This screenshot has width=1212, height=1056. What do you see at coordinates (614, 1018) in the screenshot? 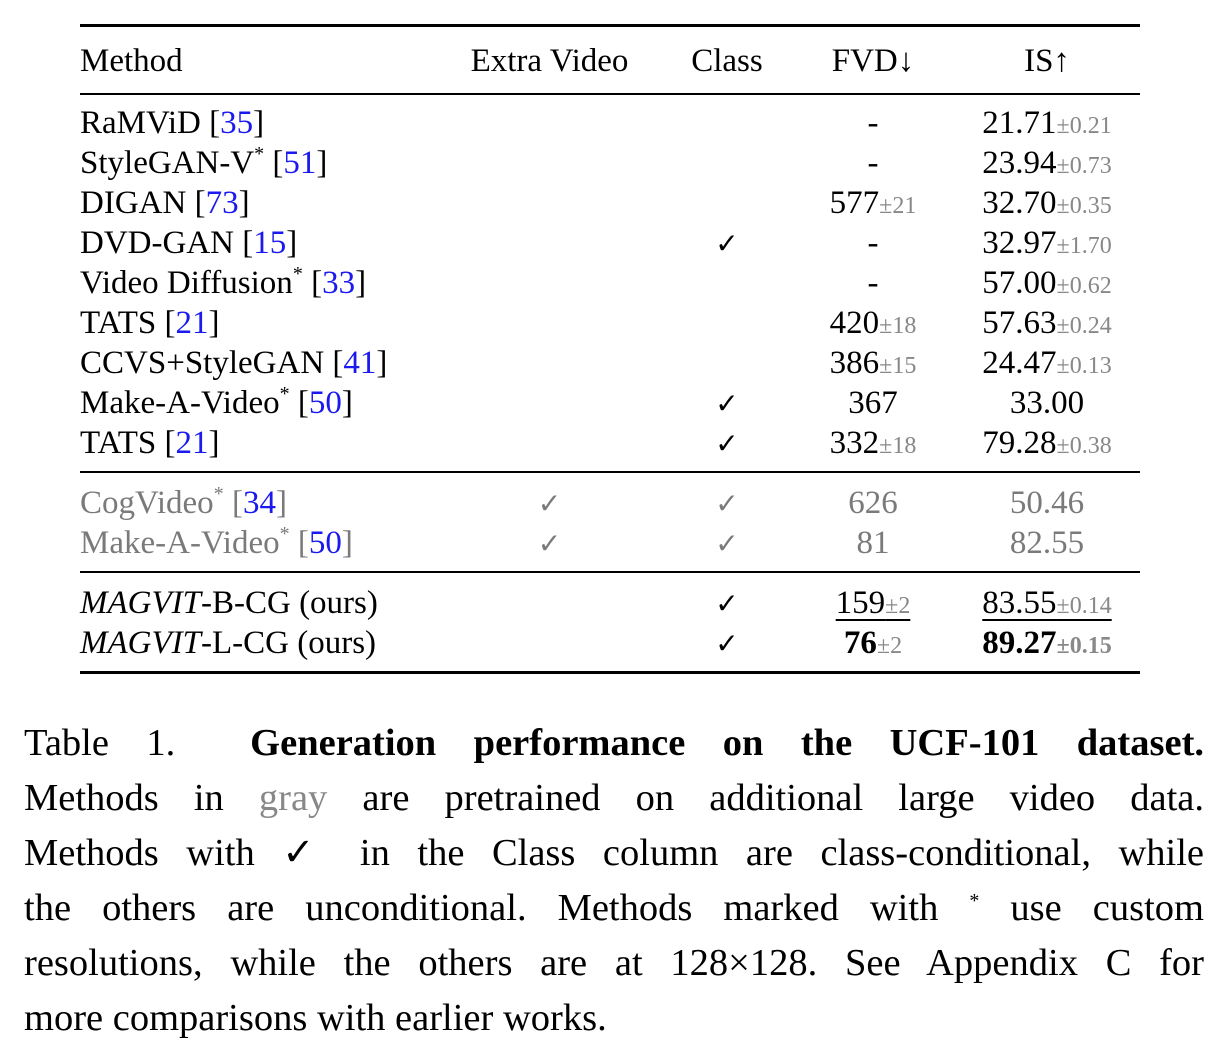
I see `caption-line: more comparisons with earlier works.` at bounding box center [614, 1018].